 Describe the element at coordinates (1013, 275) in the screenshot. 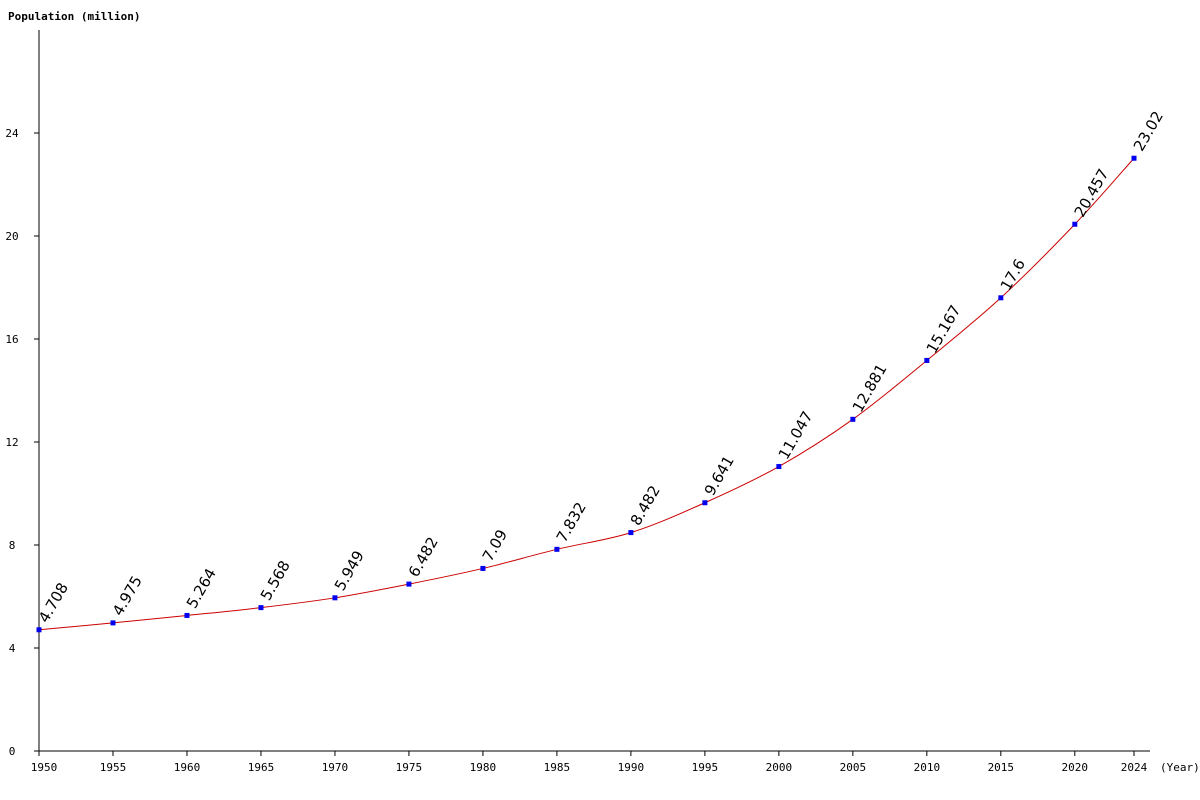

I see `data-label: 17.6` at that location.